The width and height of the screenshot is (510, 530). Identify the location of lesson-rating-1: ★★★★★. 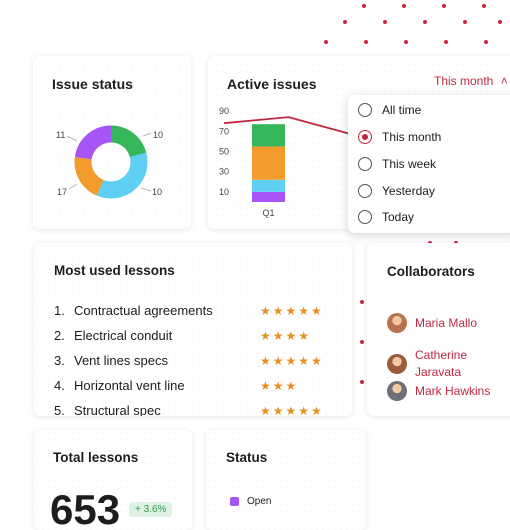
(292, 311).